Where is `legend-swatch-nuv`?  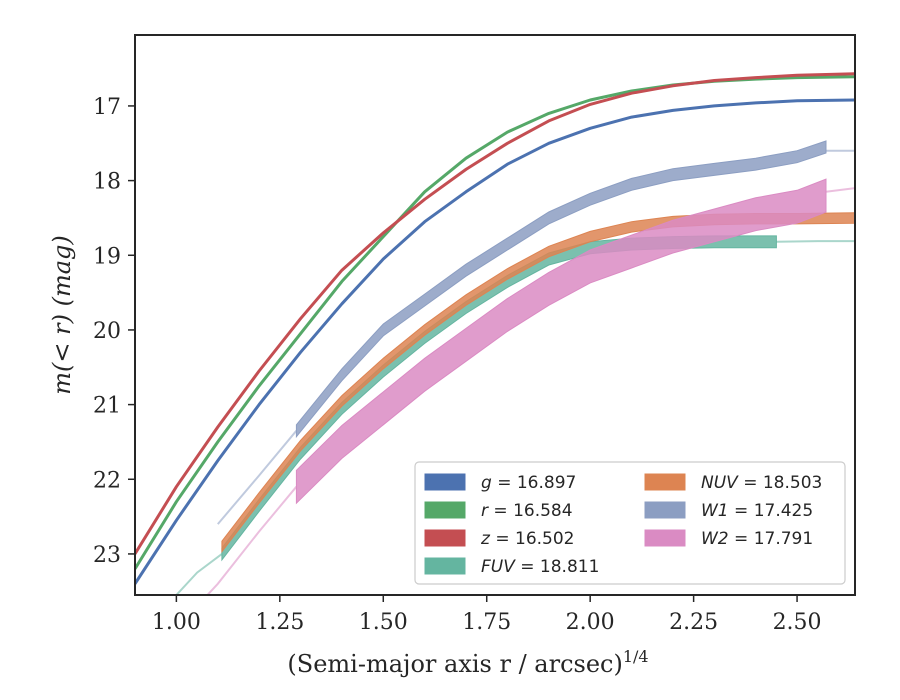
legend-swatch-nuv is located at coordinates (665, 482).